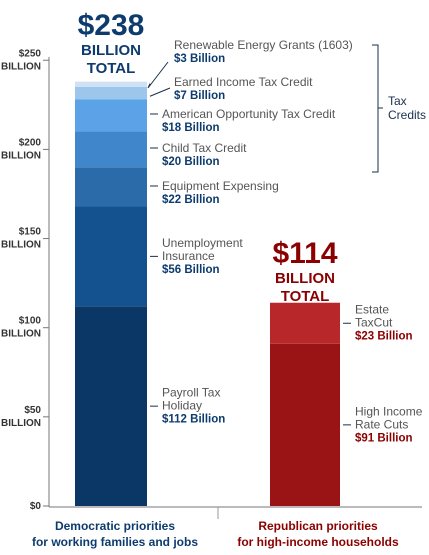 This screenshot has height=555, width=429. I want to click on bracket-line, so click(375, 108).